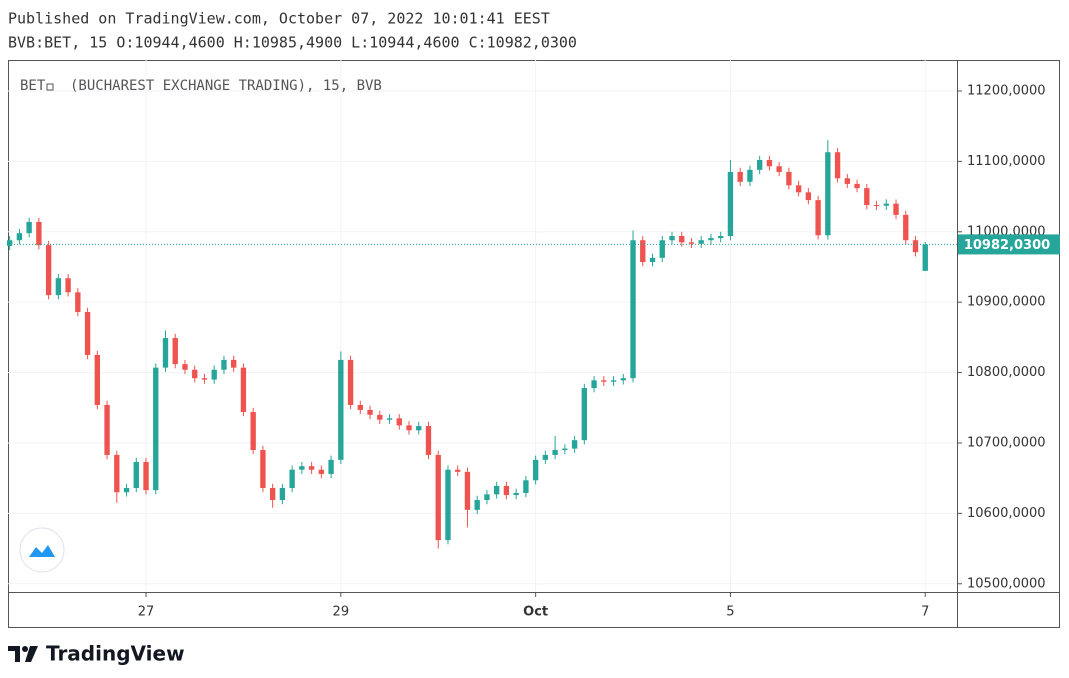  What do you see at coordinates (341, 612) in the screenshot?
I see `x-tick-label: 29` at bounding box center [341, 612].